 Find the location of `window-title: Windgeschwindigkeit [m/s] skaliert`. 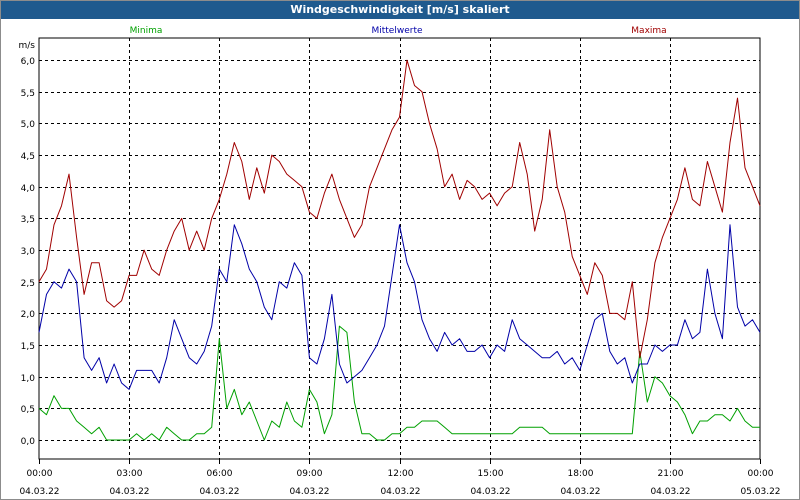

window-title: Windgeschwindigkeit [m/s] skaliert is located at coordinates (400, 10).